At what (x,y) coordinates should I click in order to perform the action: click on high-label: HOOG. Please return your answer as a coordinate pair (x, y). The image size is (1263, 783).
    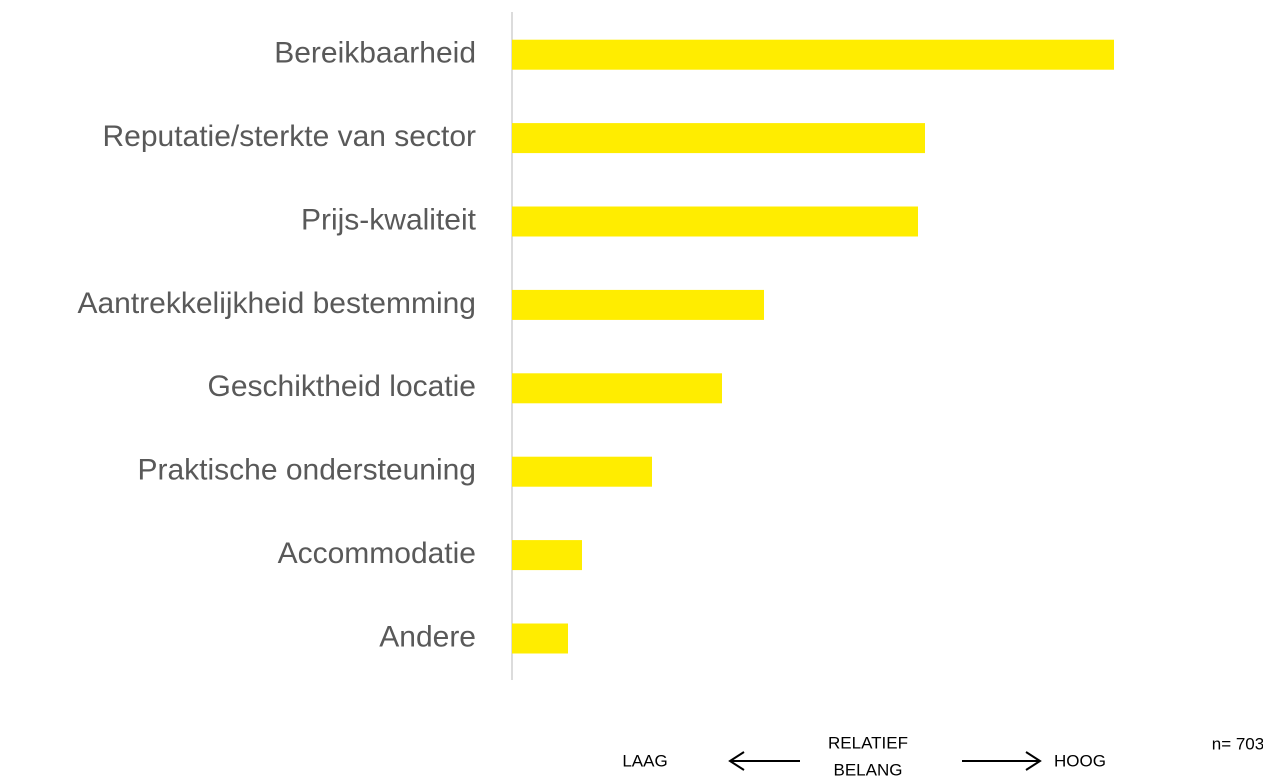
    Looking at the image, I should click on (1080, 760).